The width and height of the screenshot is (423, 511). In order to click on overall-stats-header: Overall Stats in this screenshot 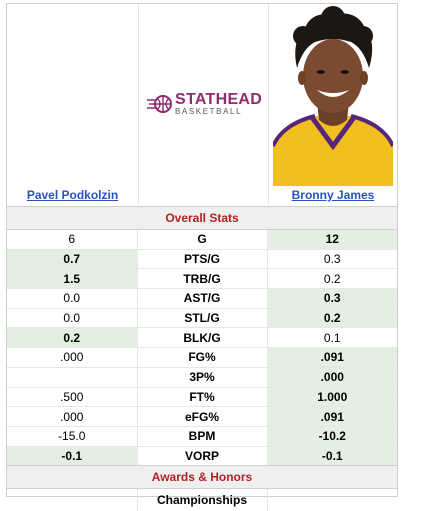, I will do `click(202, 218)`.